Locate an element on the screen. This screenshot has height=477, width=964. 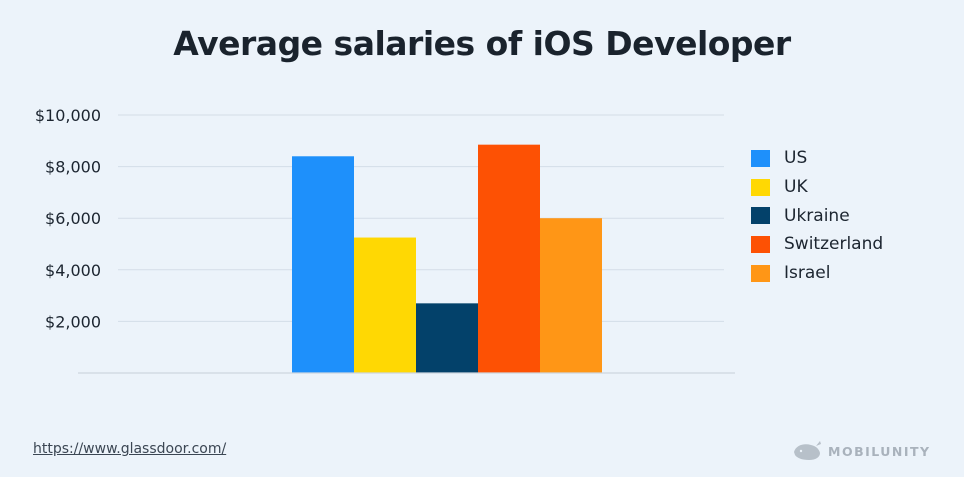
y-axis-tick-labels: $2,000 $4,000 $6,000 $8,000 $10,000 is located at coordinates (68, 218).